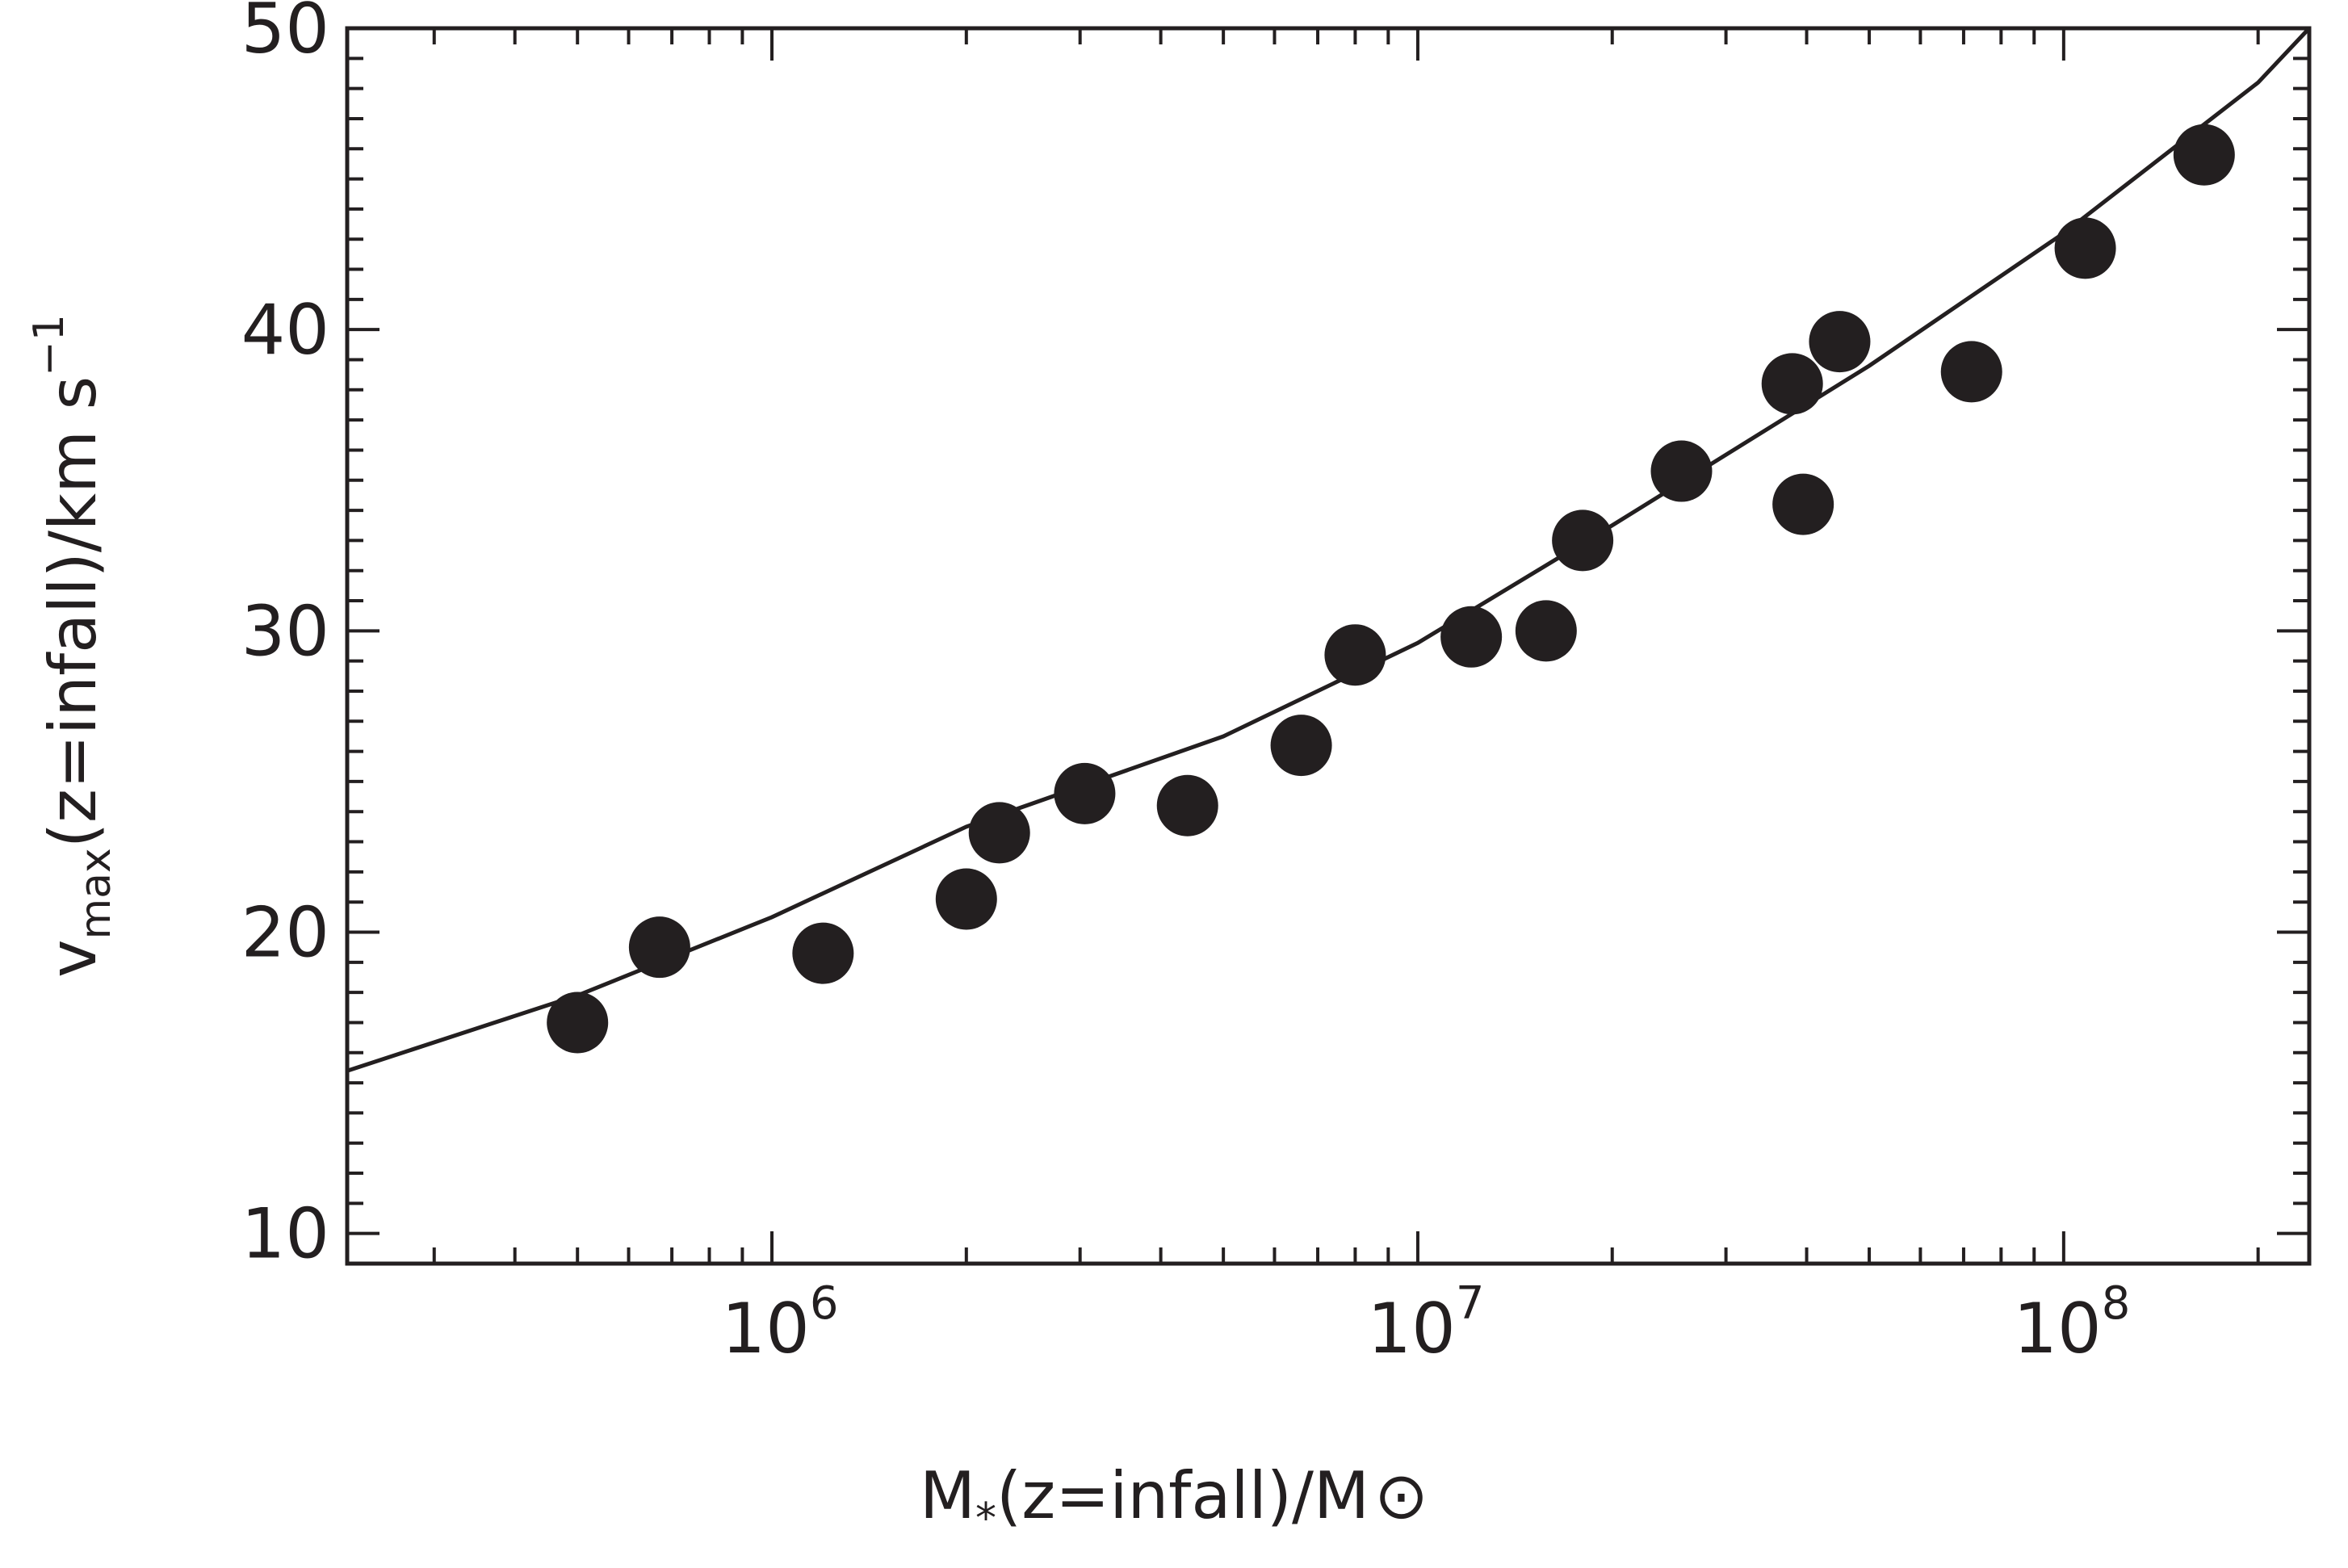  I want to click on y-tick-label: 20, so click(285, 933).